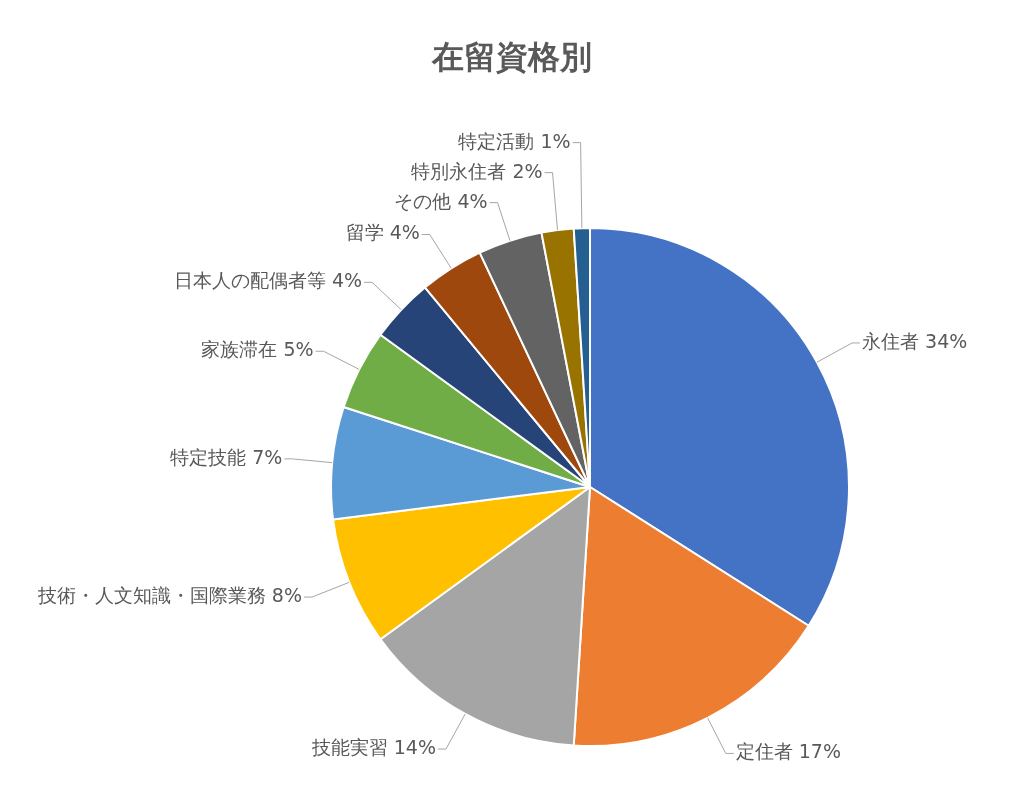 The image size is (1024, 804). I want to click on slice-label: その他 4%, so click(441, 200).